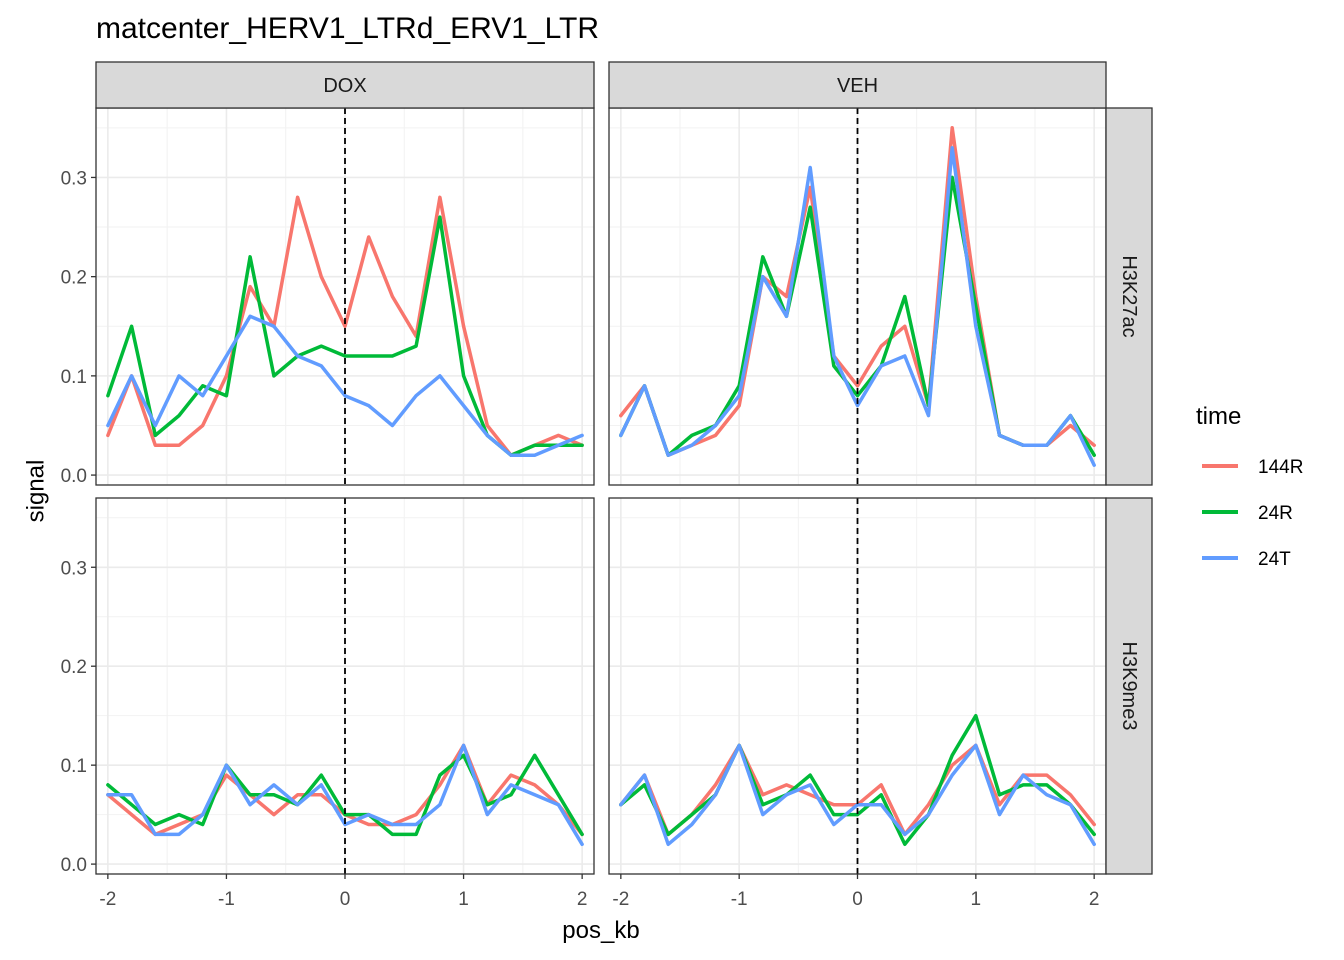 The height and width of the screenshot is (960, 1344). I want to click on strip-veh, so click(857, 85).